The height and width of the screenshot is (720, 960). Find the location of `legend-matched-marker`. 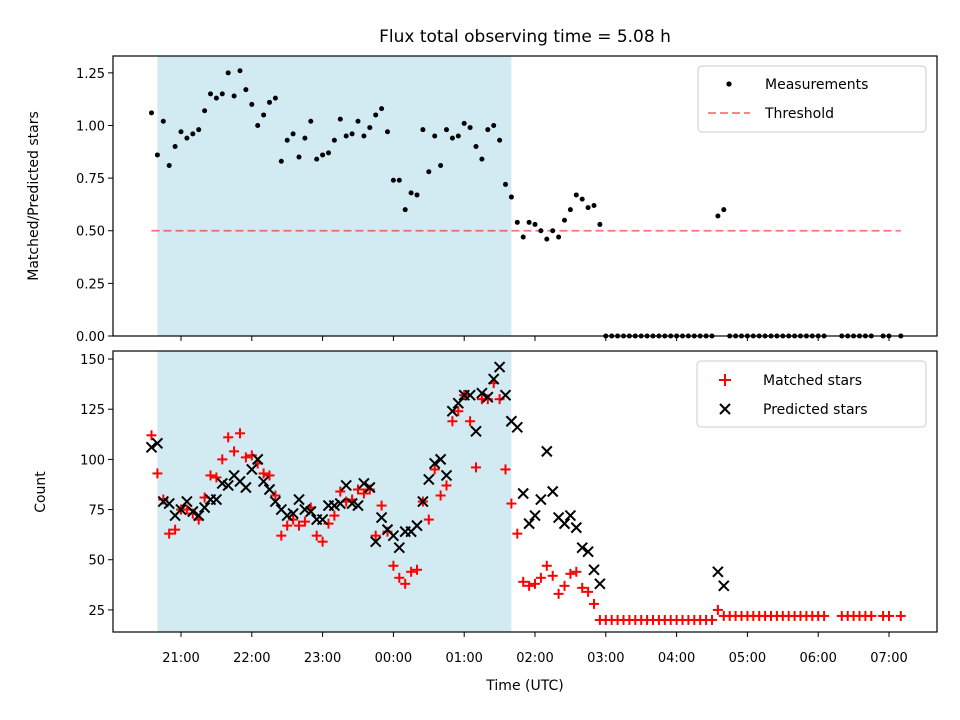

legend-matched-marker is located at coordinates (725, 380).